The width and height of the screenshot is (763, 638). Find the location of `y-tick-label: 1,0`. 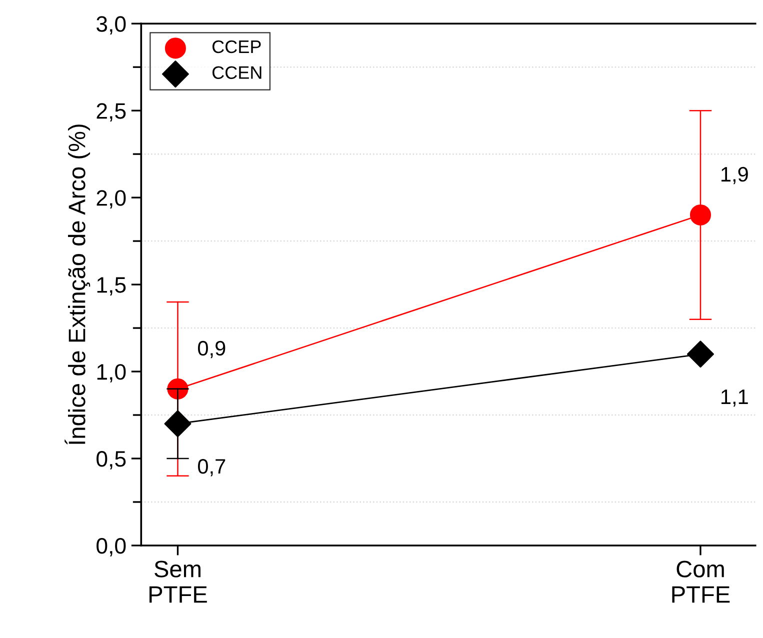

y-tick-label: 1,0 is located at coordinates (111, 373).